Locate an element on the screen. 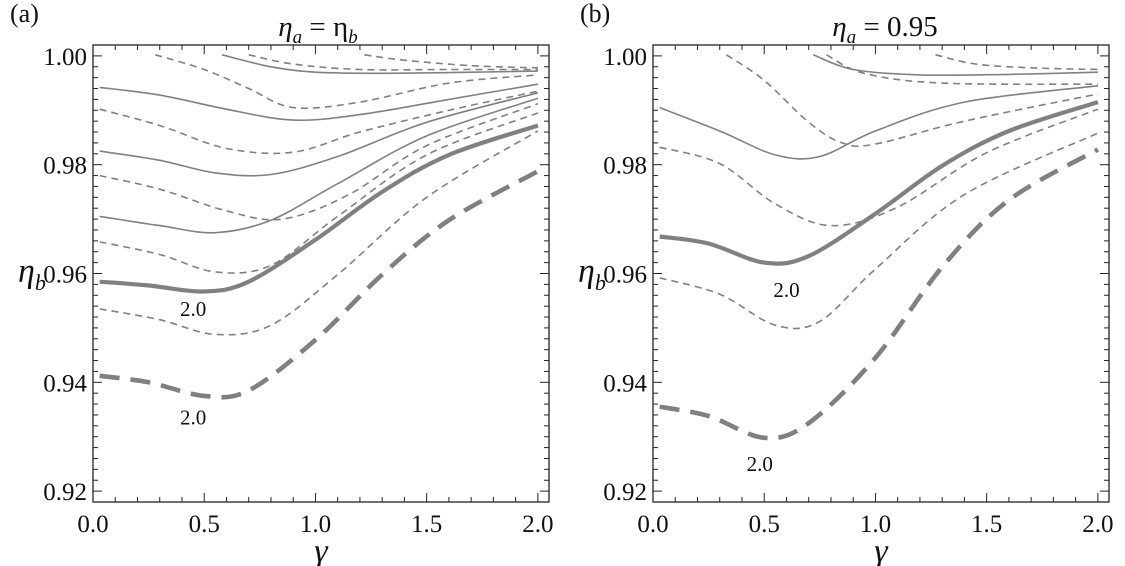 Image resolution: width=1125 pixels, height=566 pixels. panel-label: (a) is located at coordinates (24, 14).